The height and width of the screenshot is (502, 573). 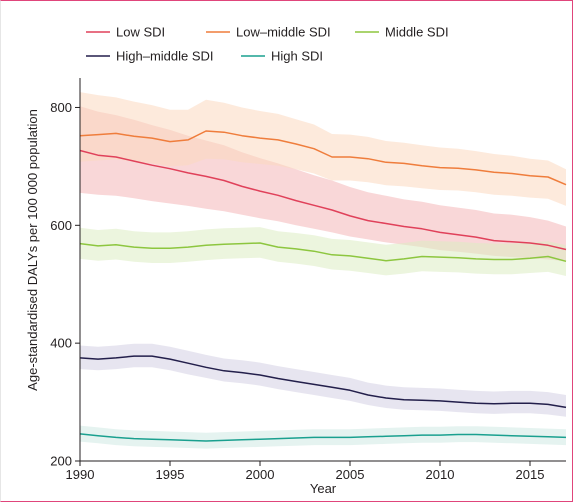 I want to click on high-middle-sdi-uncertainty-band, so click(x=323, y=380).